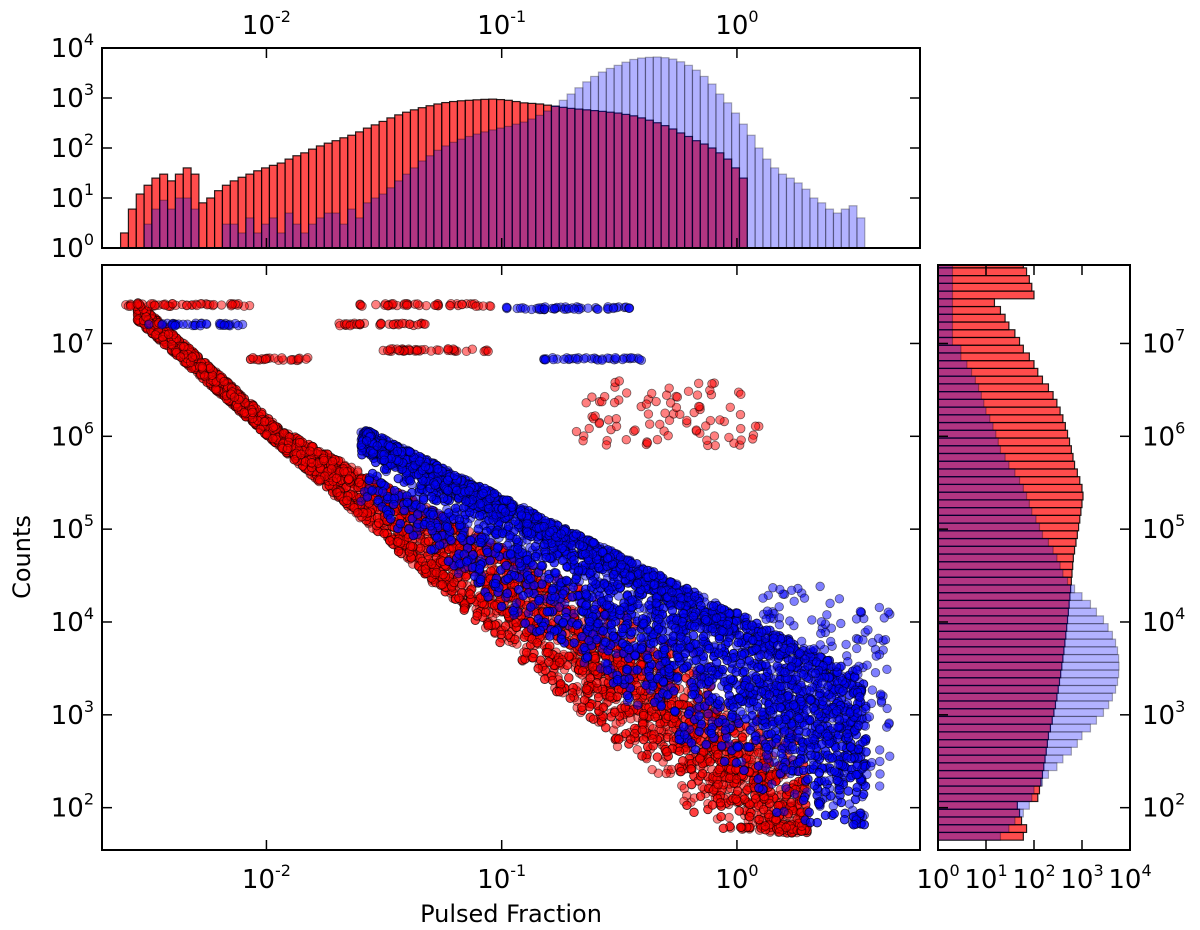 This screenshot has height=930, width=1200. I want to click on top-histogram-y-tick-label: 10⁴, so click(72, 47).